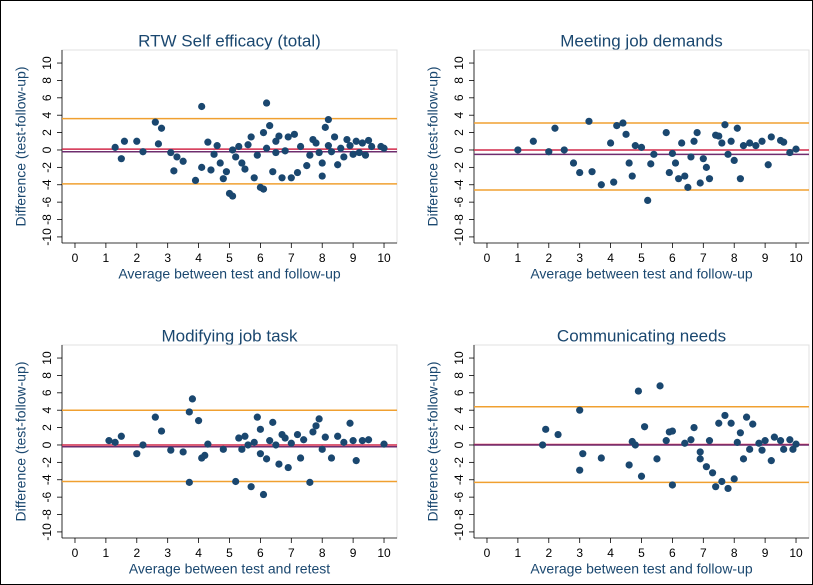 The height and width of the screenshot is (585, 813). What do you see at coordinates (459, 444) in the screenshot?
I see `y-tick-label: 0` at bounding box center [459, 444].